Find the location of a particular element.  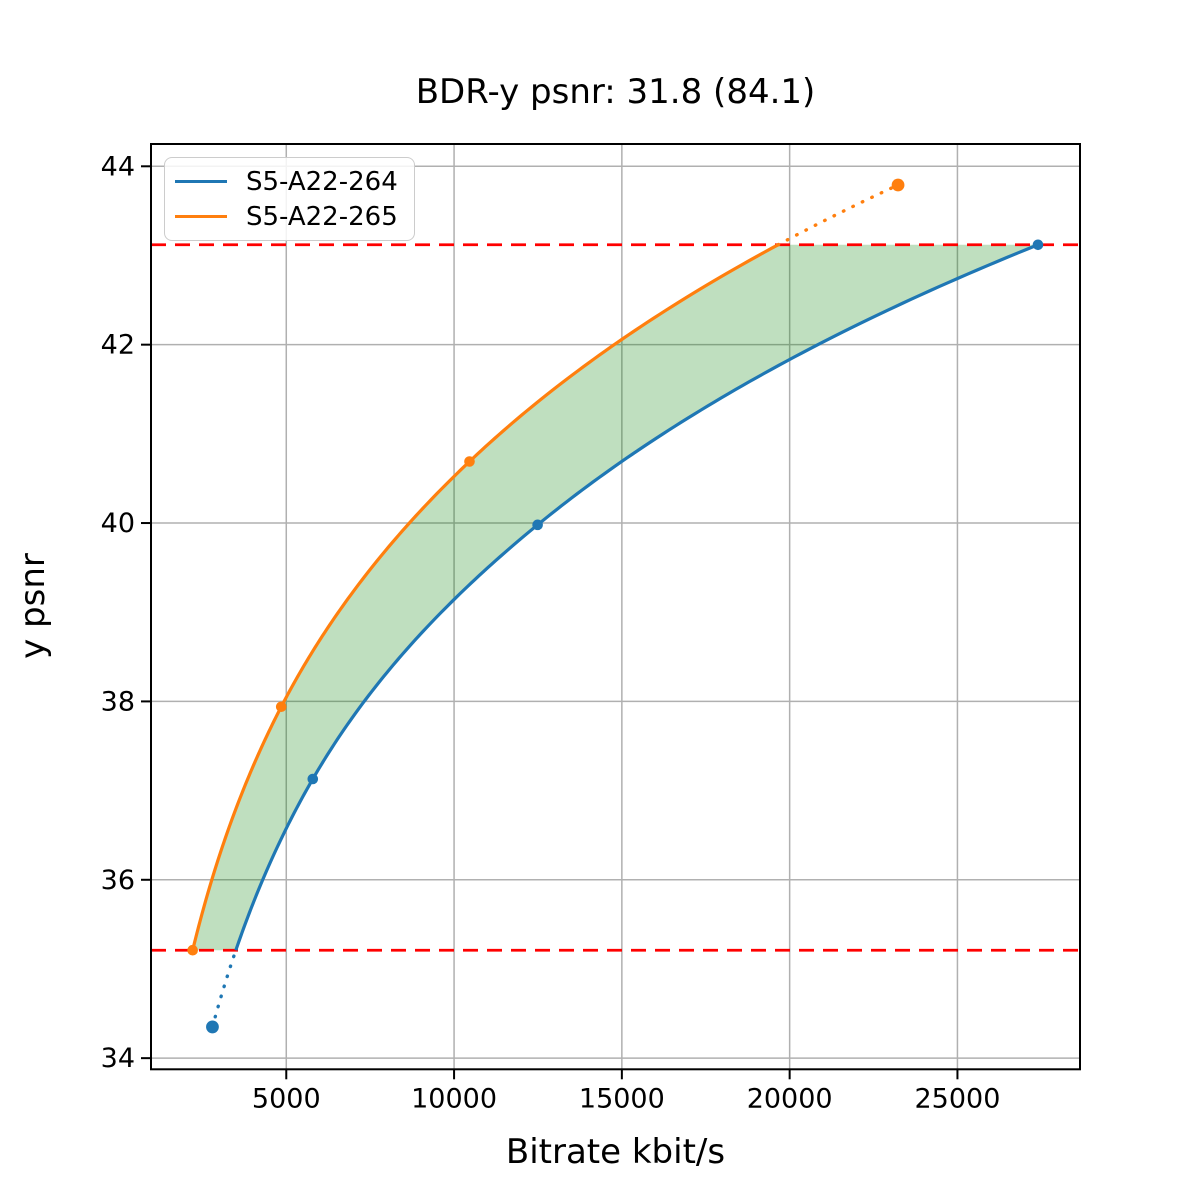

x-axis-label: Bitrate kbit/s is located at coordinates (615, 1152).